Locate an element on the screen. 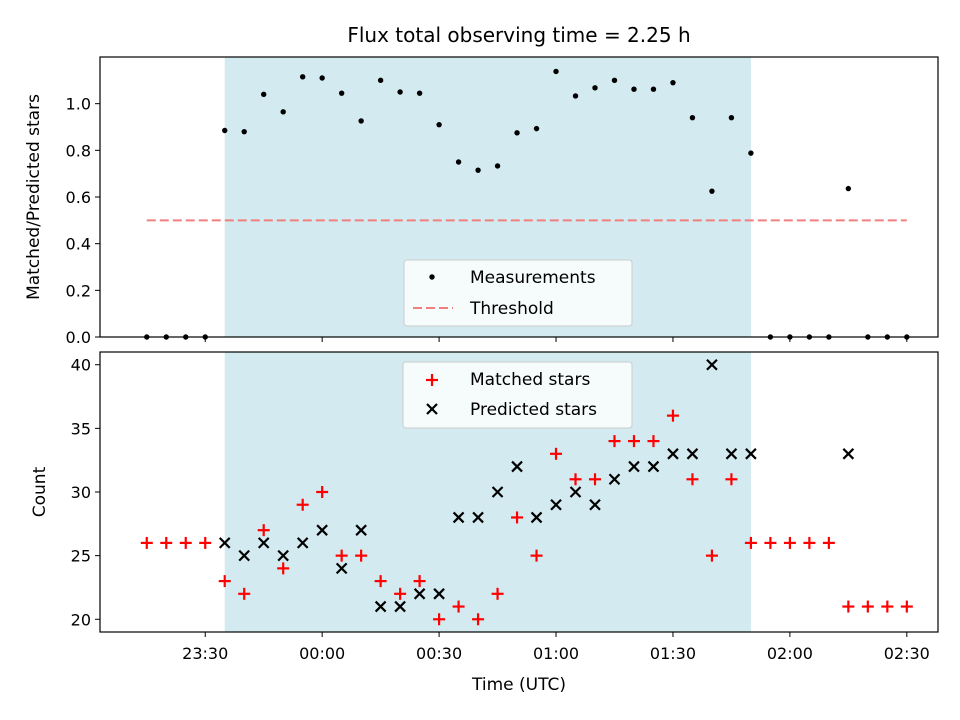  ratio-x-axis is located at coordinates (556, 339).